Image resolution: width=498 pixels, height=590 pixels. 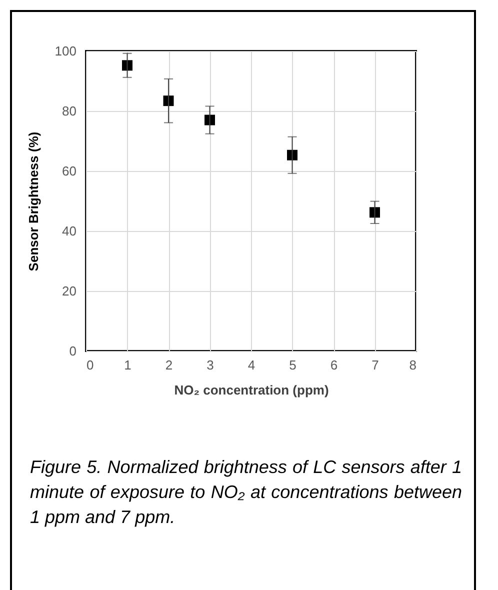 I want to click on x-tick-label: 8, so click(x=412, y=365).